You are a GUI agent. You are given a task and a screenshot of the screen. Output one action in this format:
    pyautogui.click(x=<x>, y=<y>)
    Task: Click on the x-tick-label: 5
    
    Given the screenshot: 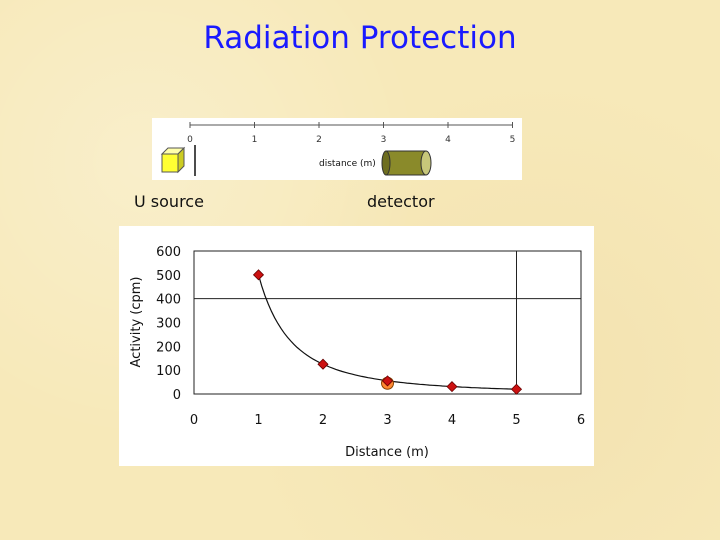 What is the action you would take?
    pyautogui.click(x=516, y=420)
    